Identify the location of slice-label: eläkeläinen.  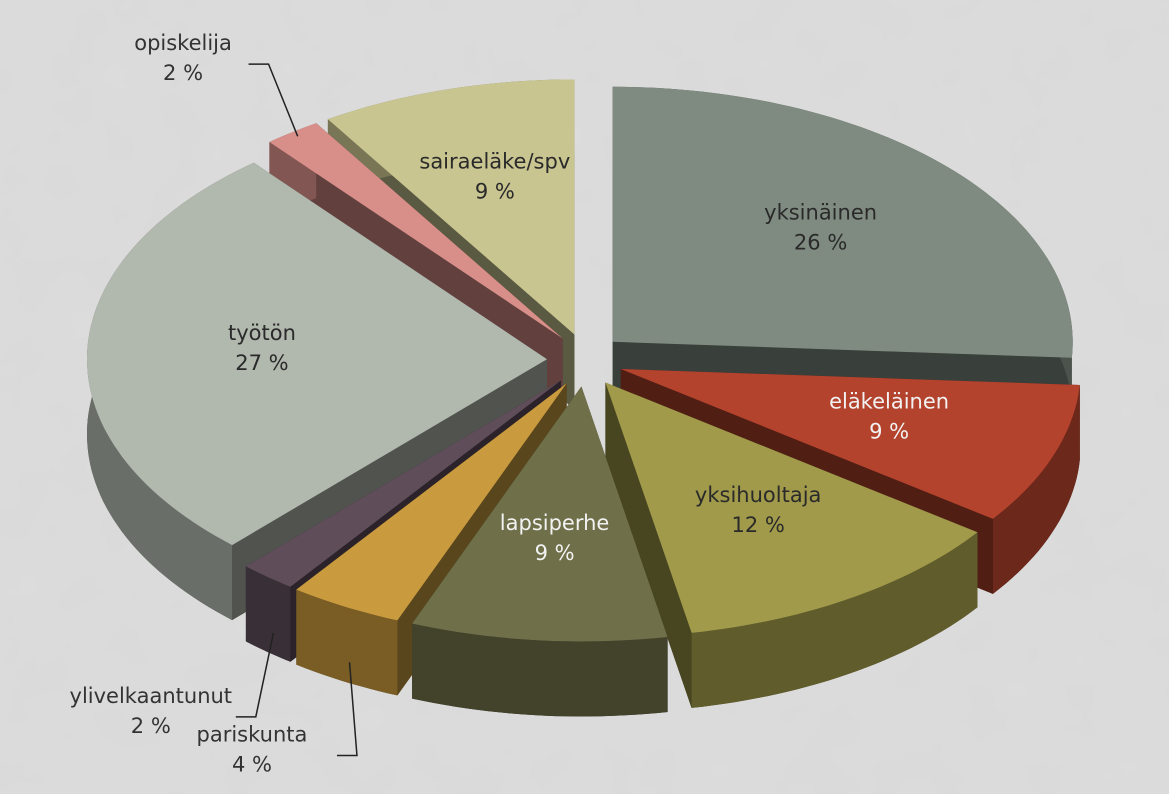
(889, 402).